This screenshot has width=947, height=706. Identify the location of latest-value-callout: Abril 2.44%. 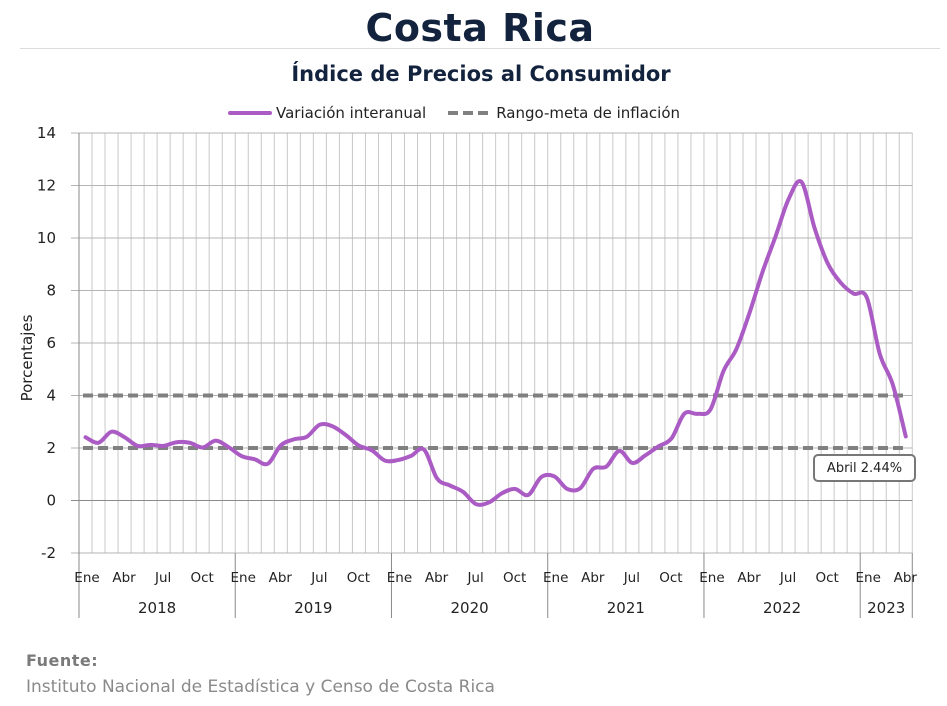
(864, 468).